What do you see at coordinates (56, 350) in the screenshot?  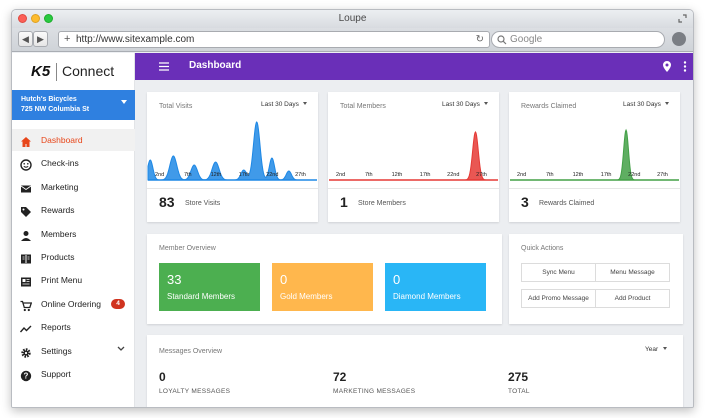 I see `sidebar-item-label: Settings` at bounding box center [56, 350].